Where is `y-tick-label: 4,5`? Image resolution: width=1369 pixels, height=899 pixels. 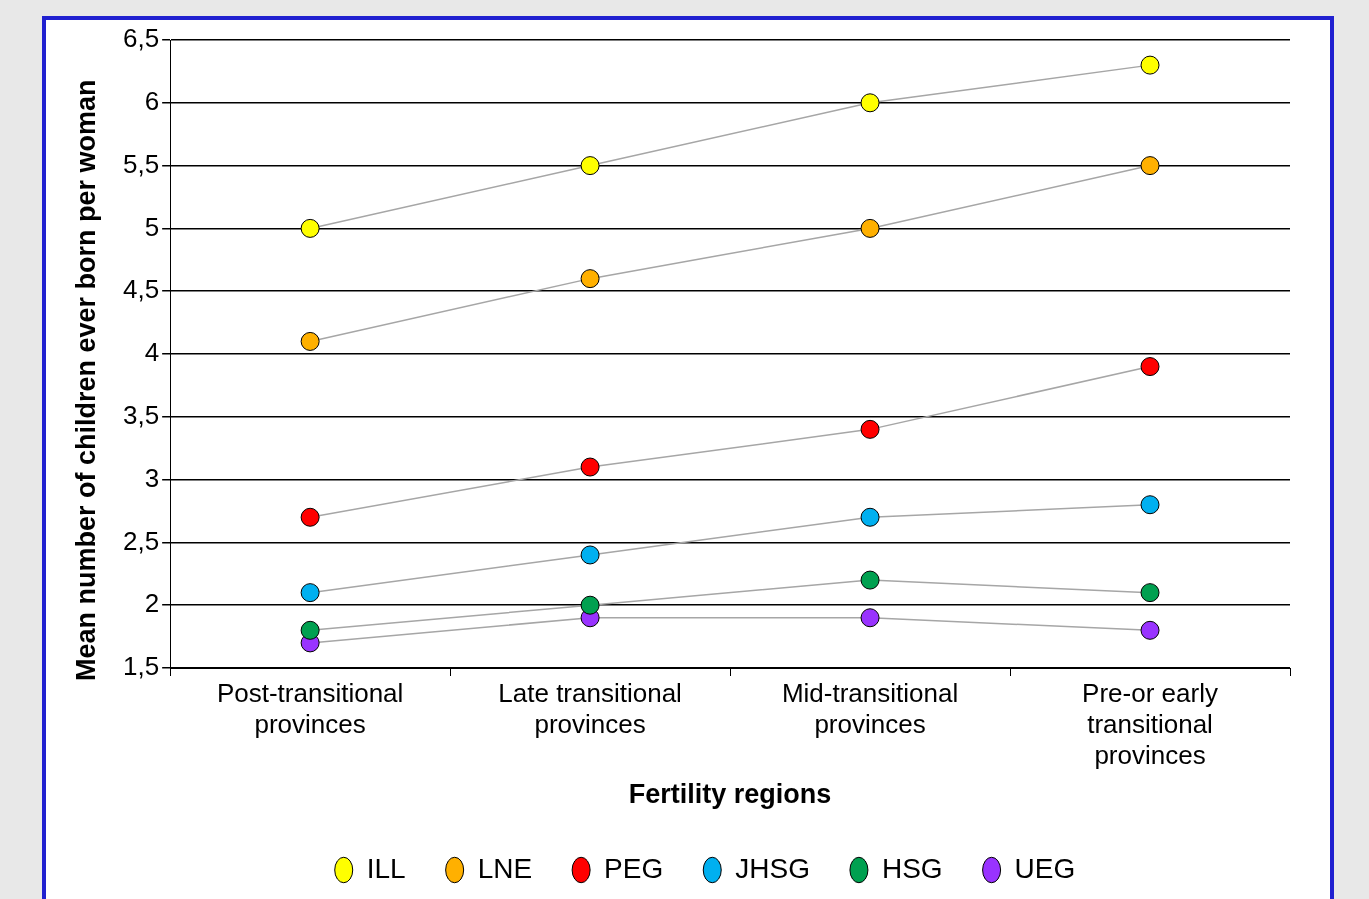 y-tick-label: 4,5 is located at coordinates (141, 289).